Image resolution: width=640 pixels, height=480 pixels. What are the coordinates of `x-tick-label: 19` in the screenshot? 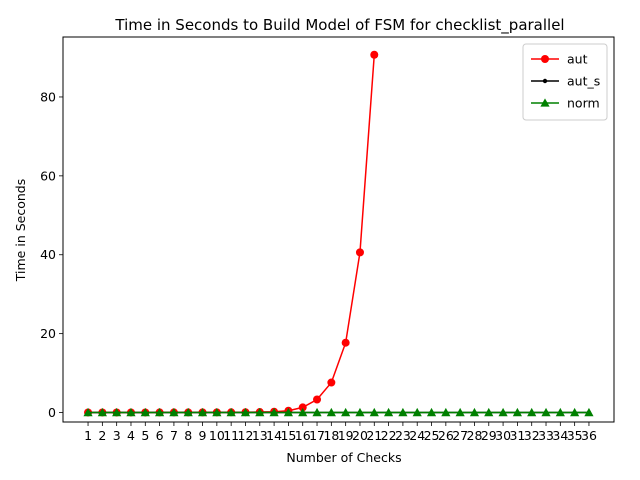 It's located at (346, 435).